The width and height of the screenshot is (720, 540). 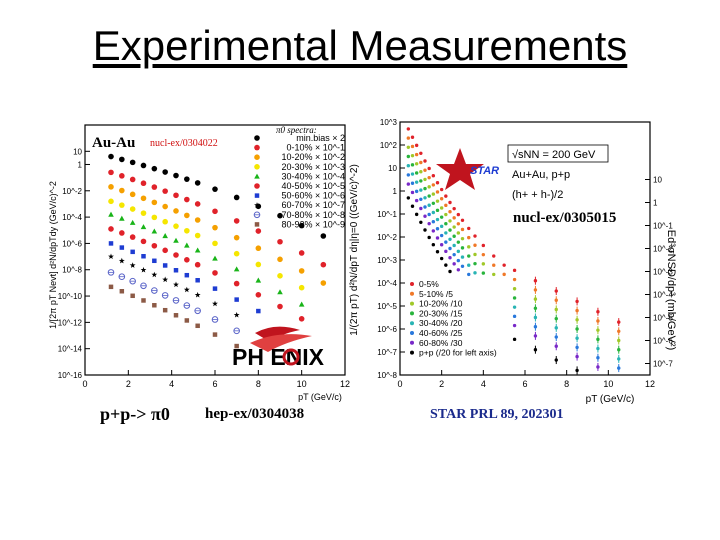 I want to click on star-logo: STAR, so click(x=467, y=169).